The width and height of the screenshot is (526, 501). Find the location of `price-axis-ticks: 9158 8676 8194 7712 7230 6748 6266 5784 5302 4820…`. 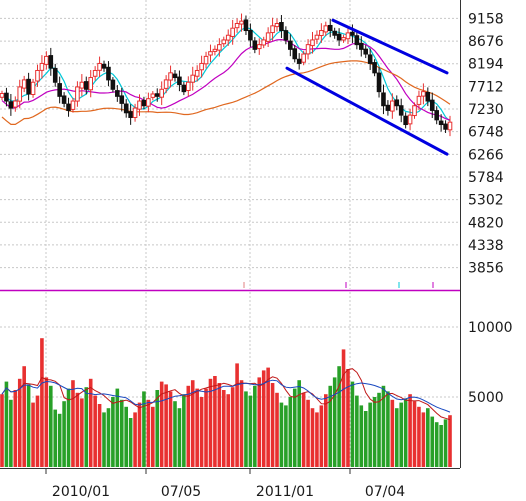

price-axis-ticks: 9158 8676 8194 7712 7230 6748 6266 5784 5302 4820… is located at coordinates (486, 143).